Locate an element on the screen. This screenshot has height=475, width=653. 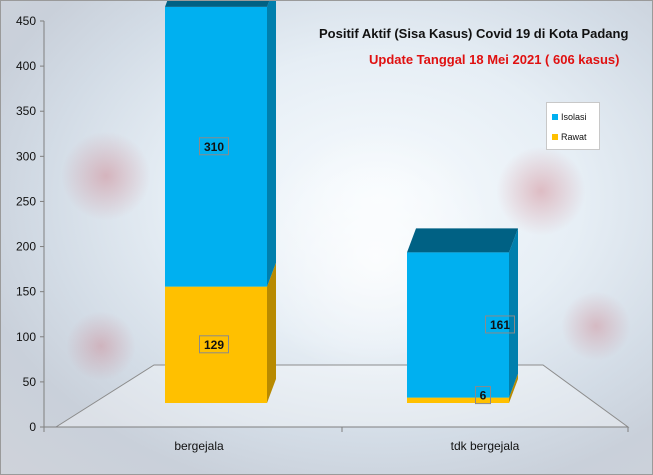
y-tick-label: 150 is located at coordinates (26, 292).